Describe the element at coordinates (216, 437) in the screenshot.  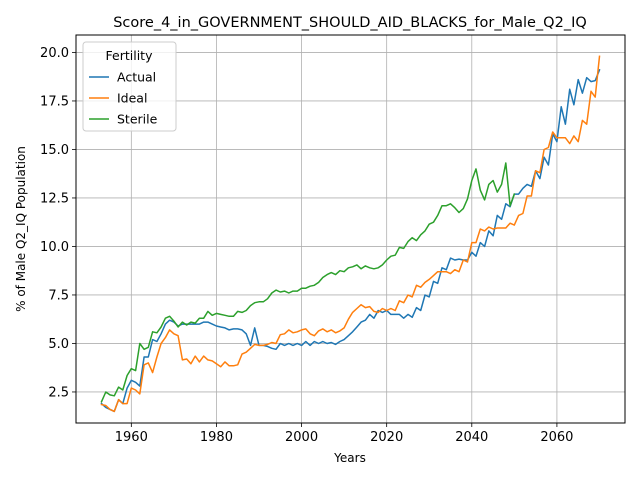
I see `x-tick-label: 1980` at that location.